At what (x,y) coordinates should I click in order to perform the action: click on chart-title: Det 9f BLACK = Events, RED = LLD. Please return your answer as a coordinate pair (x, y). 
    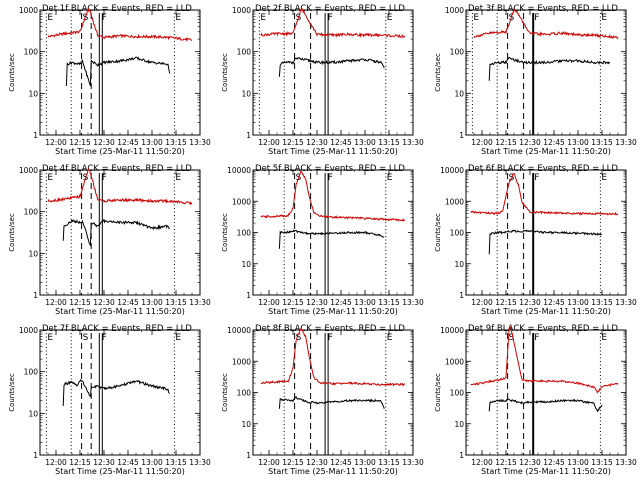
    Looking at the image, I should click on (543, 329).